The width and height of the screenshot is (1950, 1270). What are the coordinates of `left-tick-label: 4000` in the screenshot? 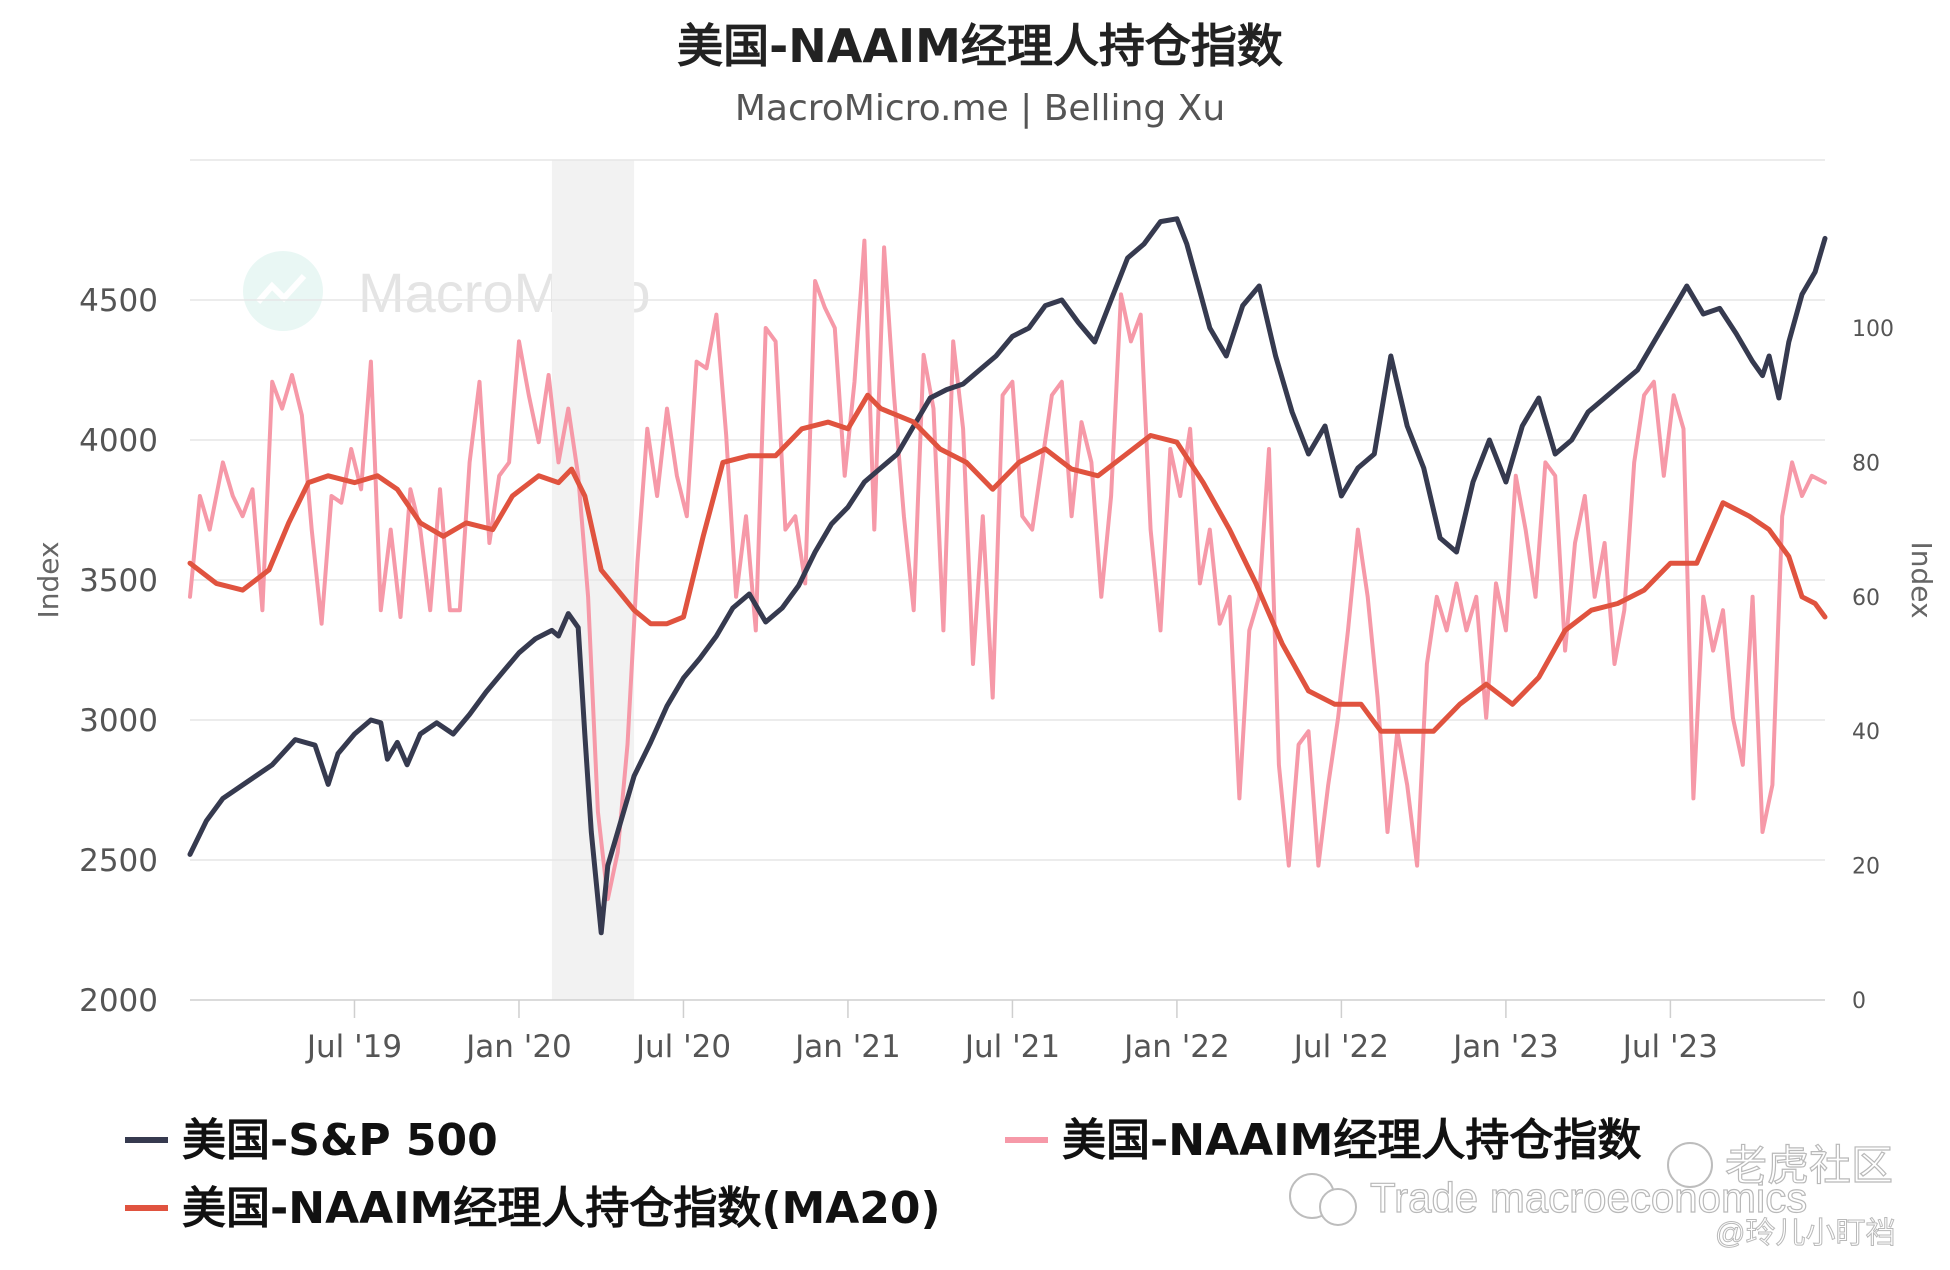 It's located at (118, 441).